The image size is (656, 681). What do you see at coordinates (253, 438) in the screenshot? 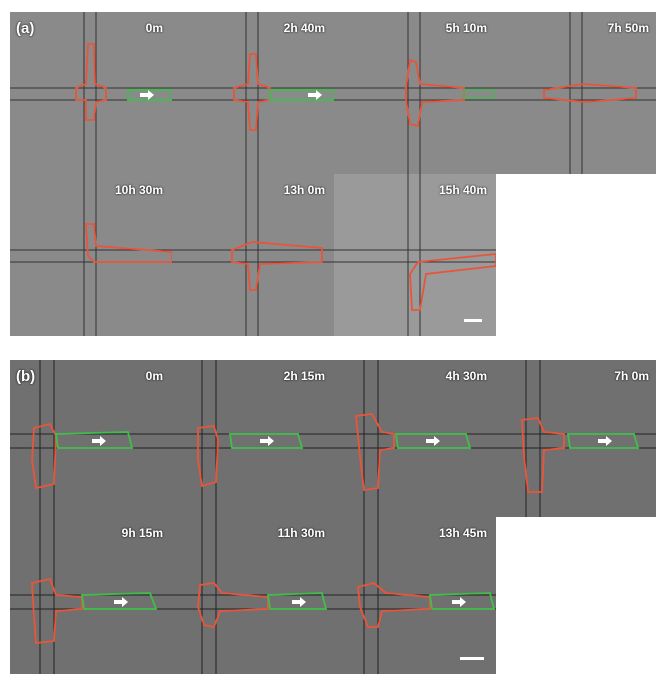
I see `panel-b-frame-2: 2h 15m` at bounding box center [253, 438].